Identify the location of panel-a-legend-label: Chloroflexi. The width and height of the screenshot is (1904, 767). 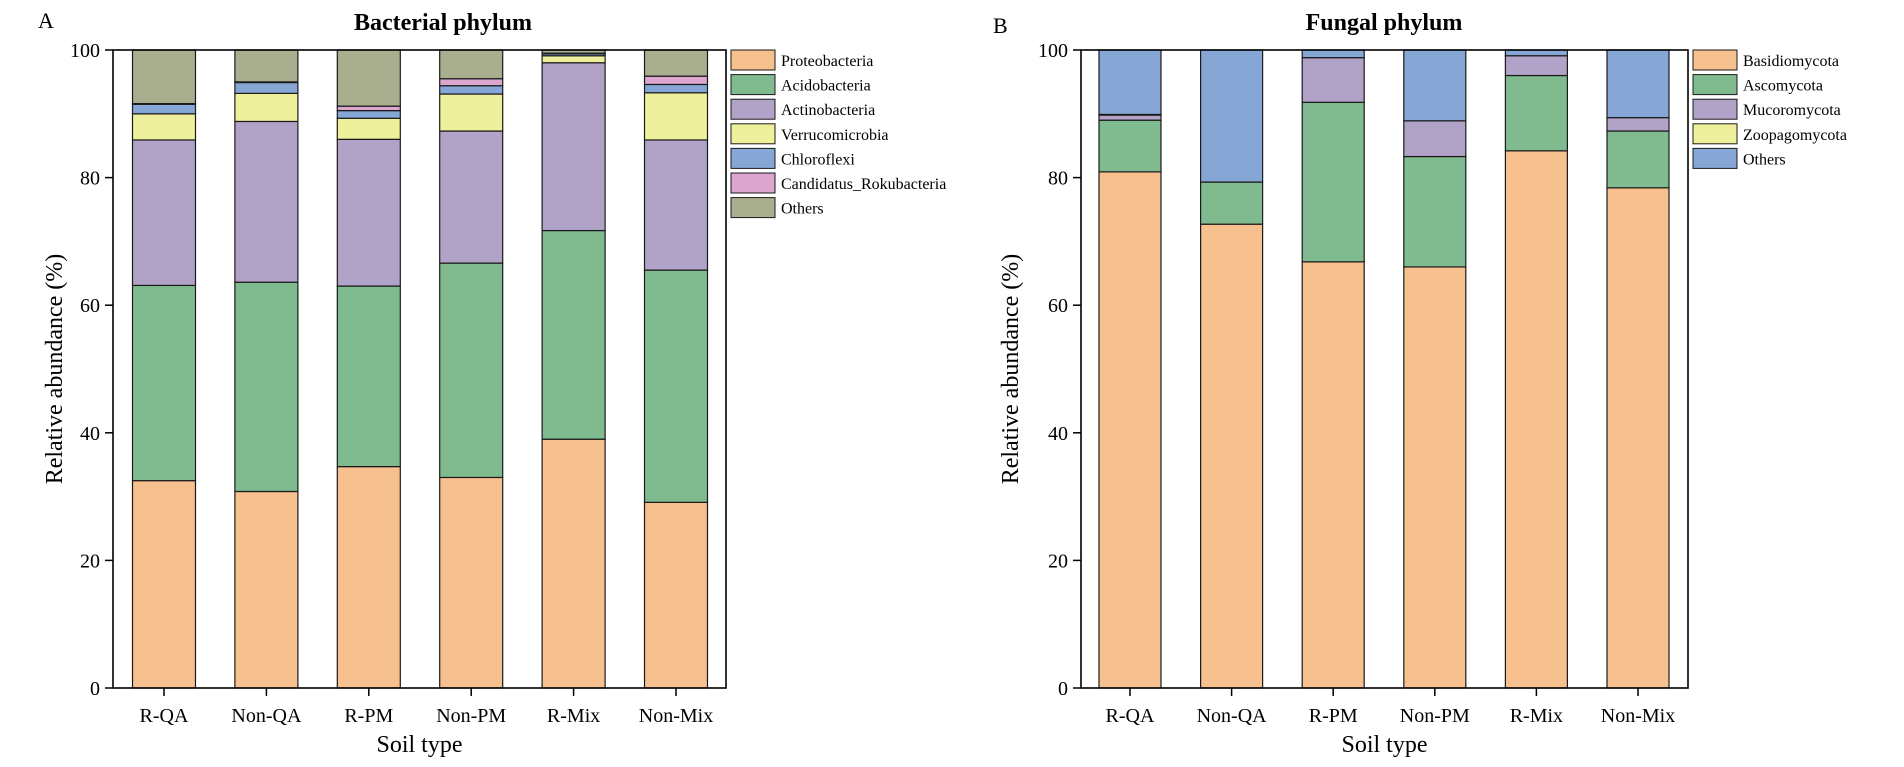
(818, 159).